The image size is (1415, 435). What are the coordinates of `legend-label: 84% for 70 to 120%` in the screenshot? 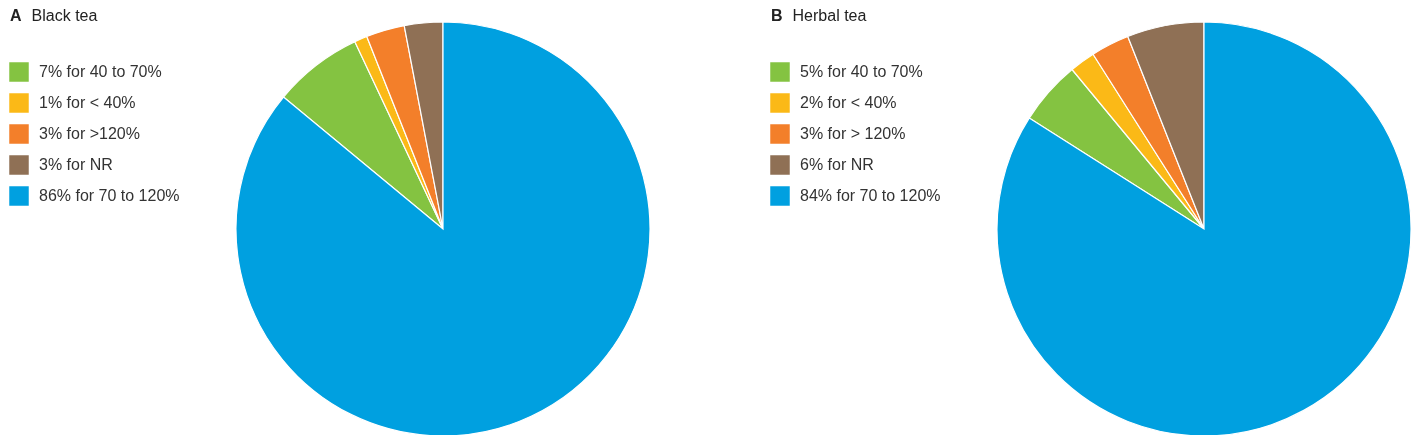 It's located at (870, 195).